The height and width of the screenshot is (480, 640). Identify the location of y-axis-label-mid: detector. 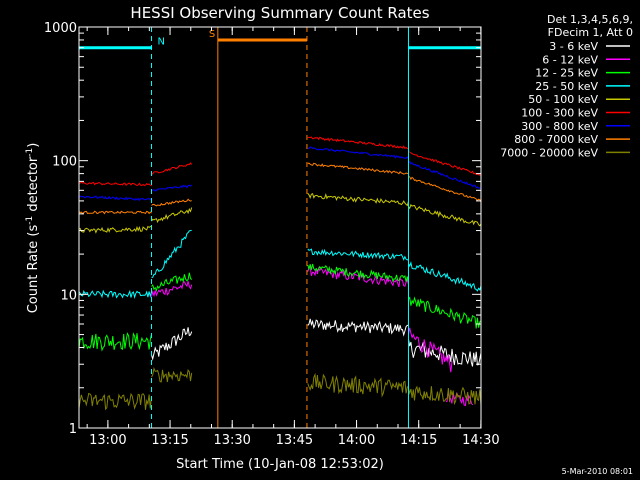
(33, 186).